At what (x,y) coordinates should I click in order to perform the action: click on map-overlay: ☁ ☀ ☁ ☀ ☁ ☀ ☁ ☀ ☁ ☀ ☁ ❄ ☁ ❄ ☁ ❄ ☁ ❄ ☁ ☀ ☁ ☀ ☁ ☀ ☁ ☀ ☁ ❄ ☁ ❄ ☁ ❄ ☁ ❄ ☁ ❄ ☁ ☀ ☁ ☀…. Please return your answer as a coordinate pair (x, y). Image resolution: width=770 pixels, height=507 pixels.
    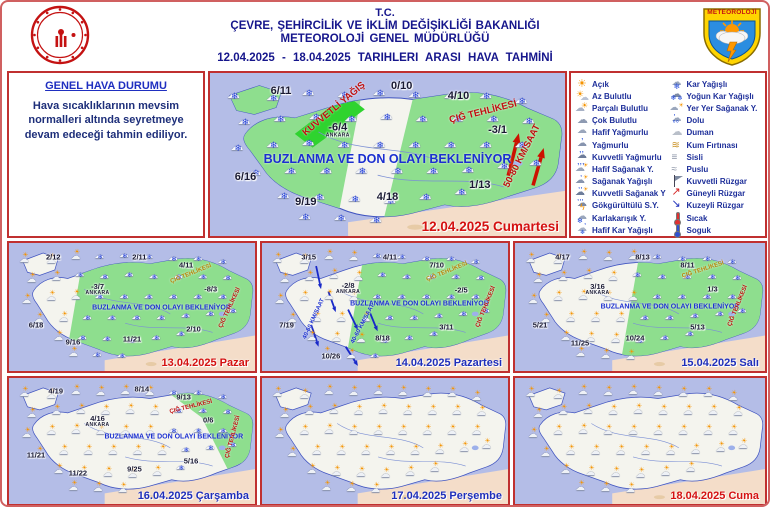
    Looking at the image, I should click on (640, 307).